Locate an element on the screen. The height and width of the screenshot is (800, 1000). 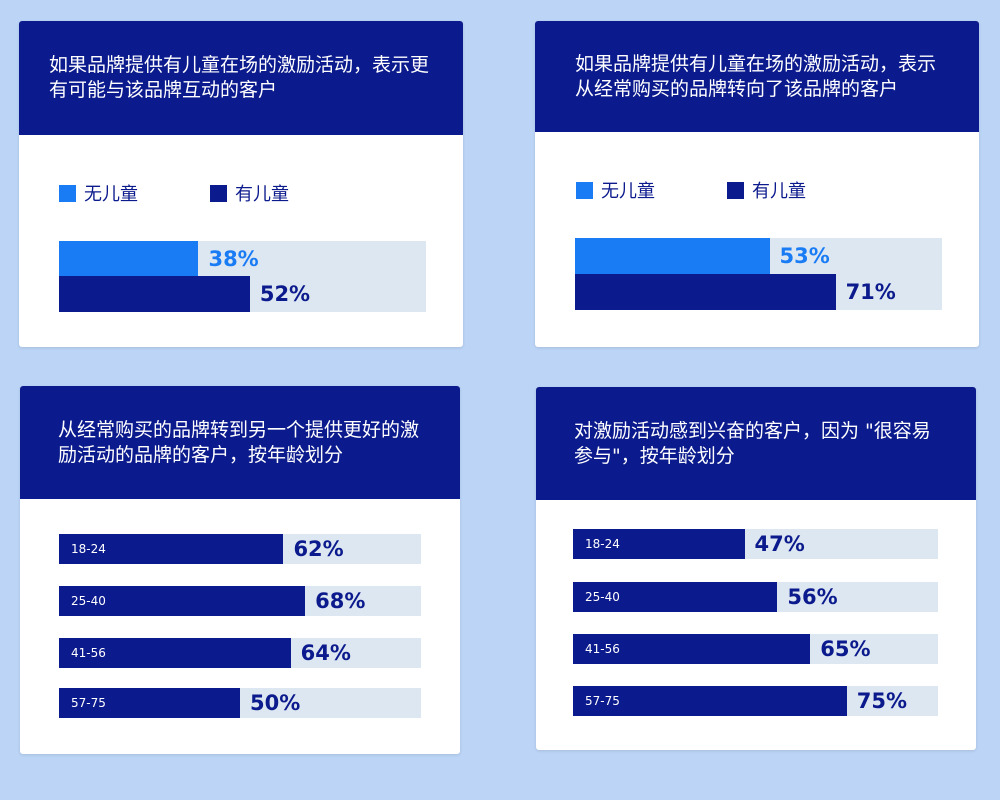
bar-track: 41-56 65% is located at coordinates (755, 649).